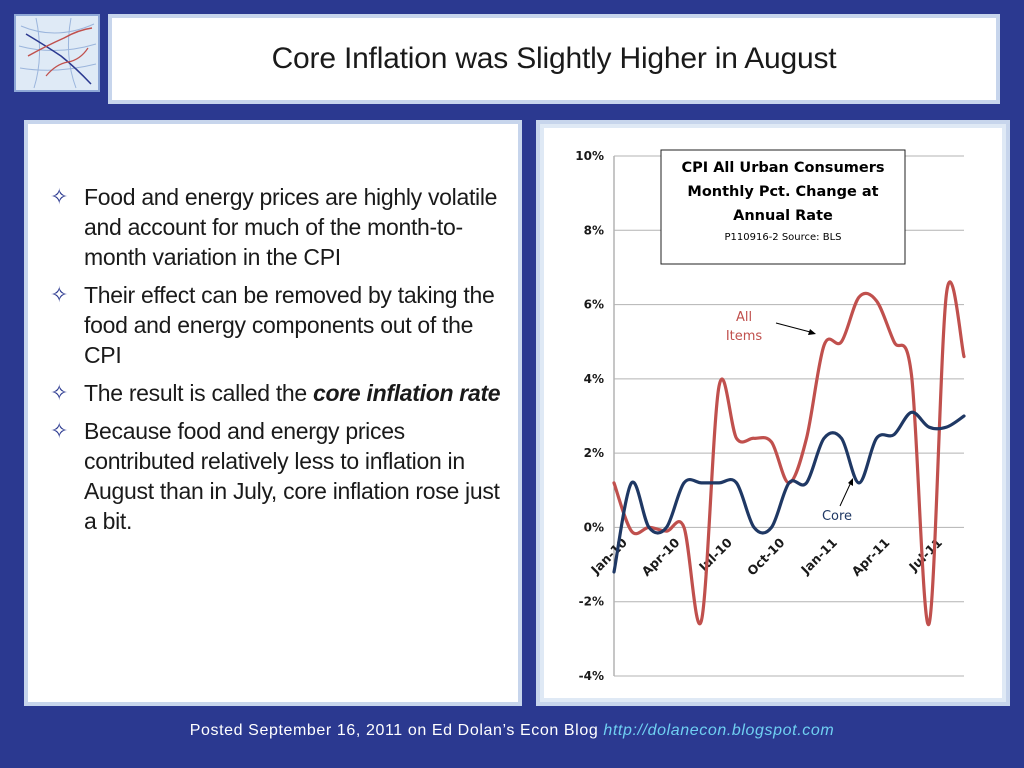  What do you see at coordinates (812, 332) in the screenshot?
I see `all-items-arrowhead` at bounding box center [812, 332].